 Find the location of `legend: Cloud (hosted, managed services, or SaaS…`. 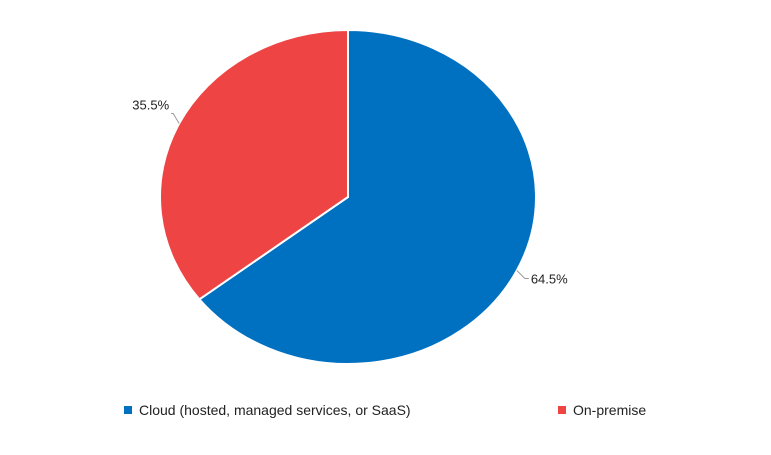

legend: Cloud (hosted, managed services, or SaaS… is located at coordinates (385, 414).